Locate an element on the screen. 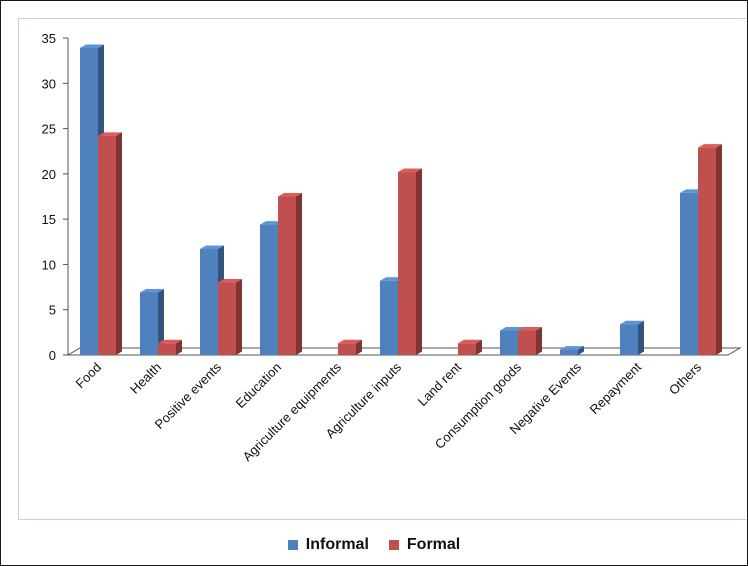 Image resolution: width=748 pixels, height=566 pixels. legend-swatch-informal is located at coordinates (292, 545).